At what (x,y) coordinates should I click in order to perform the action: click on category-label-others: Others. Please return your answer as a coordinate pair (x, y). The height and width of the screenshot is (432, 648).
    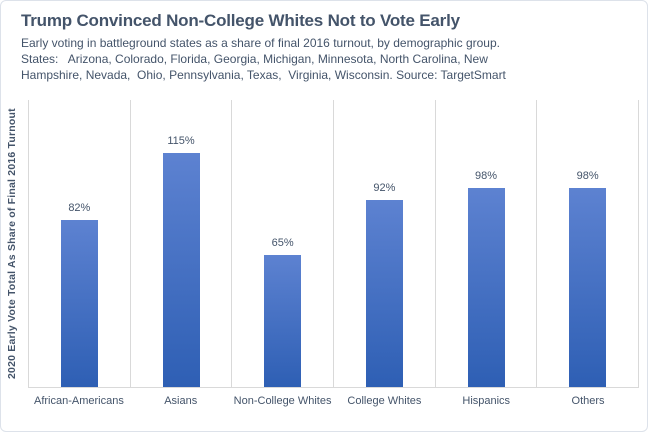
    Looking at the image, I should click on (588, 401).